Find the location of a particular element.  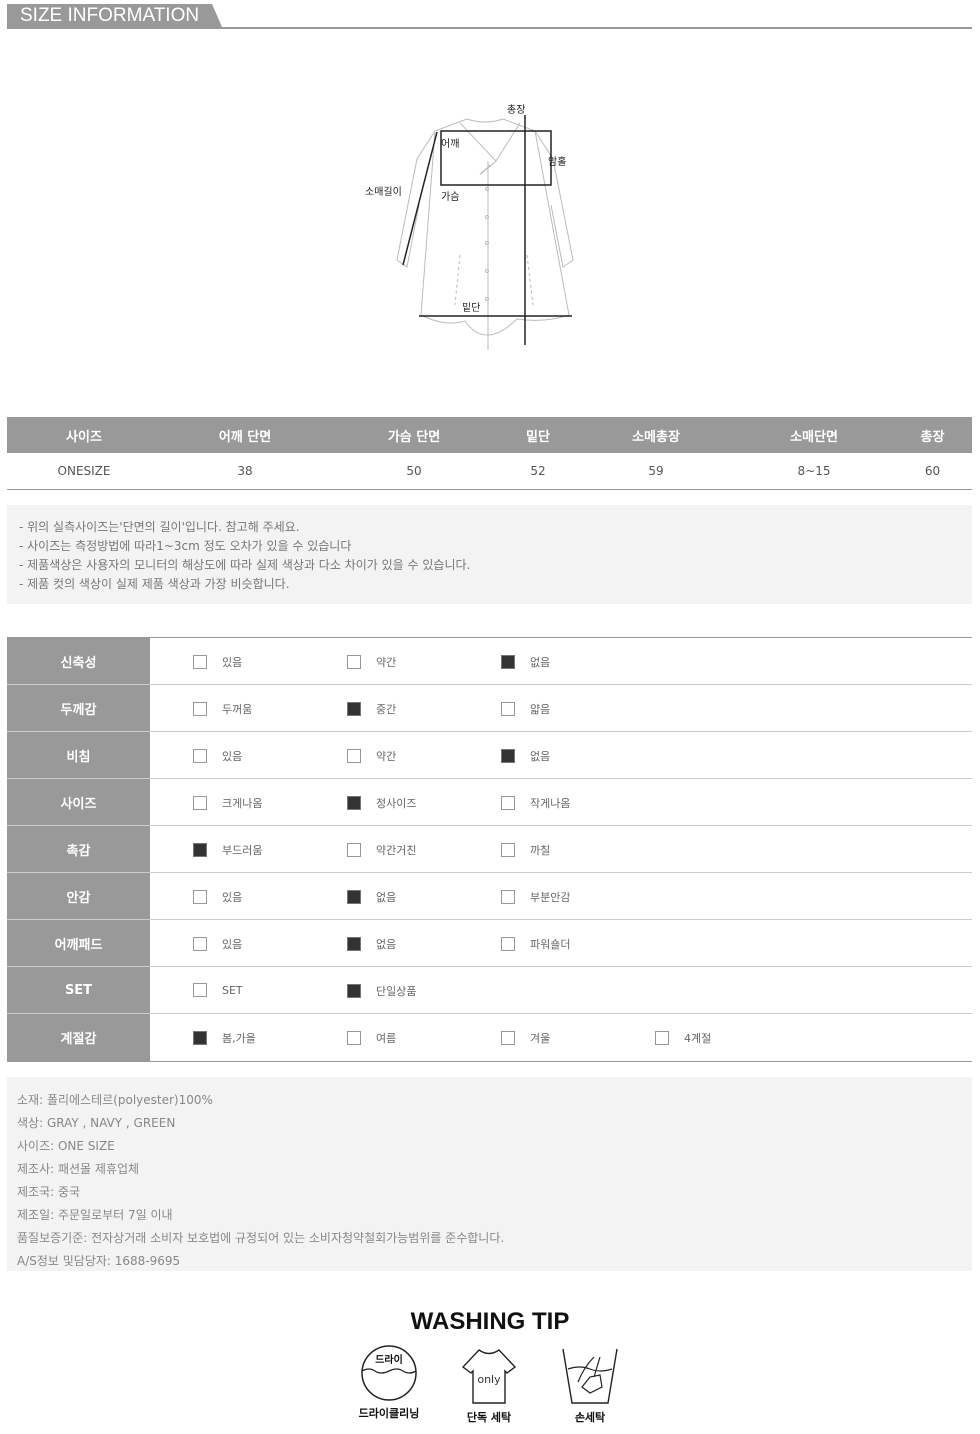

detail-line: 사이즈: ONE SIZE is located at coordinates (66, 1146).